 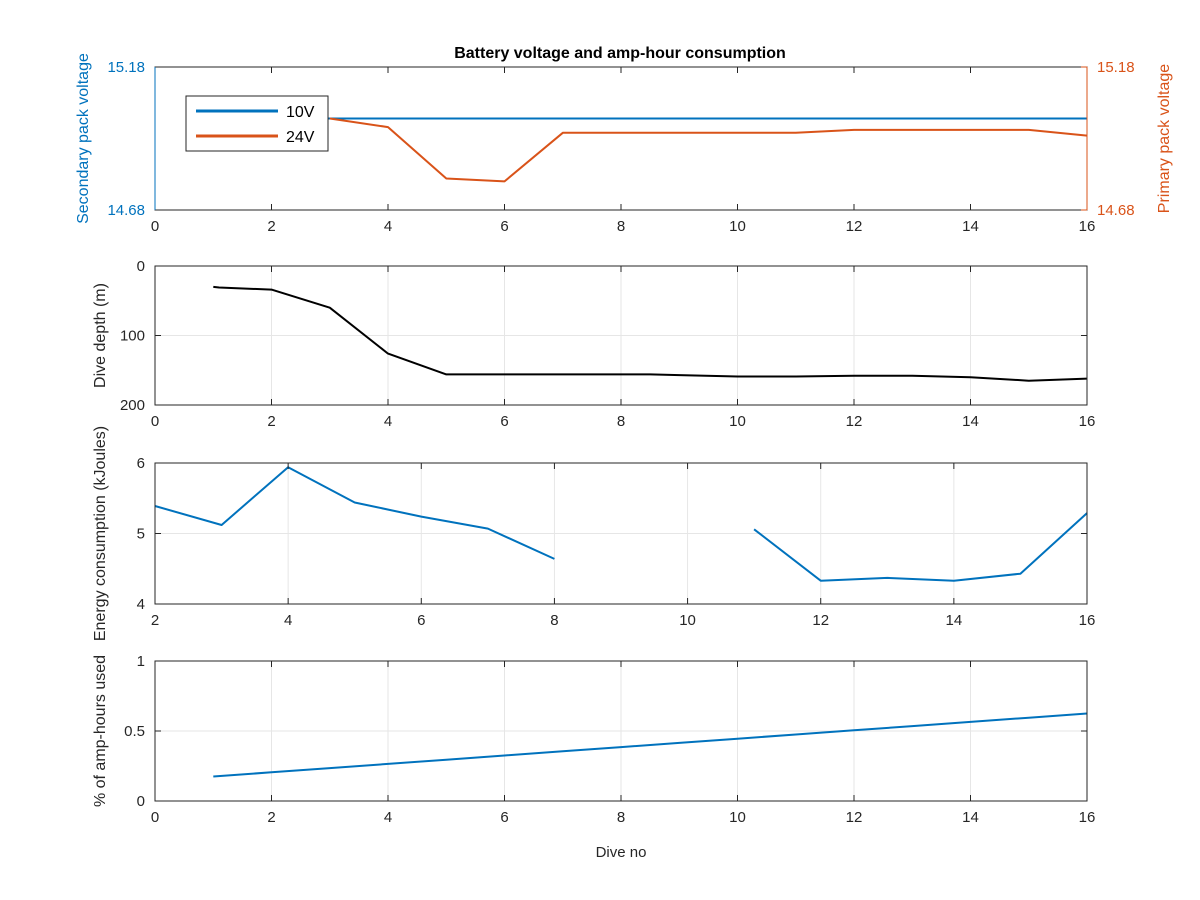 I want to click on x-axis-label: Dive no, so click(x=621, y=852).